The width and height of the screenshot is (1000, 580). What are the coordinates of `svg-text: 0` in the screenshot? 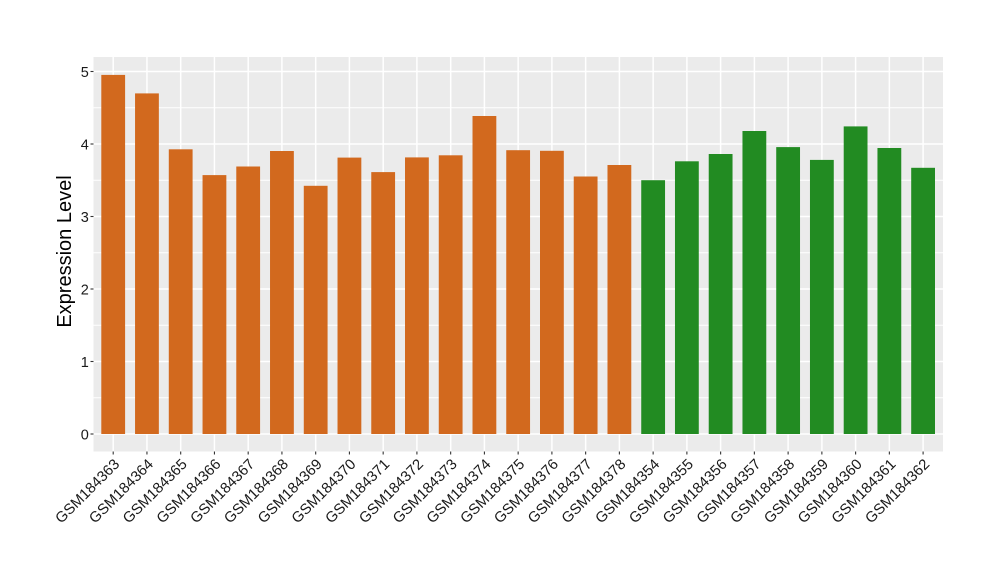 It's located at (85, 435).